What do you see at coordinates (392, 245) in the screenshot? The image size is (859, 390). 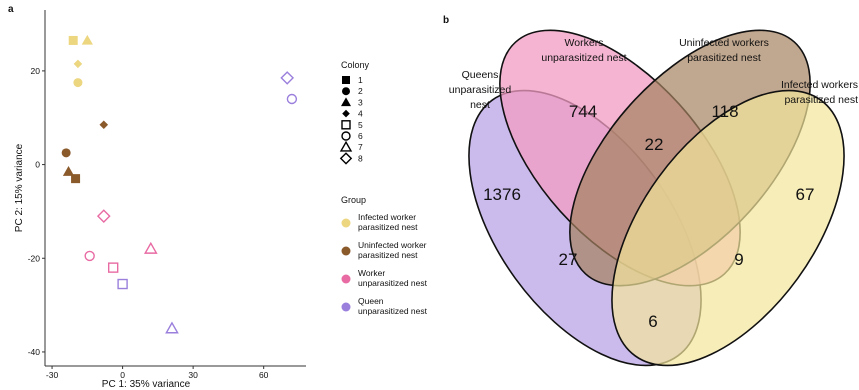 I see `group-legend-label: Uninfected worker` at bounding box center [392, 245].